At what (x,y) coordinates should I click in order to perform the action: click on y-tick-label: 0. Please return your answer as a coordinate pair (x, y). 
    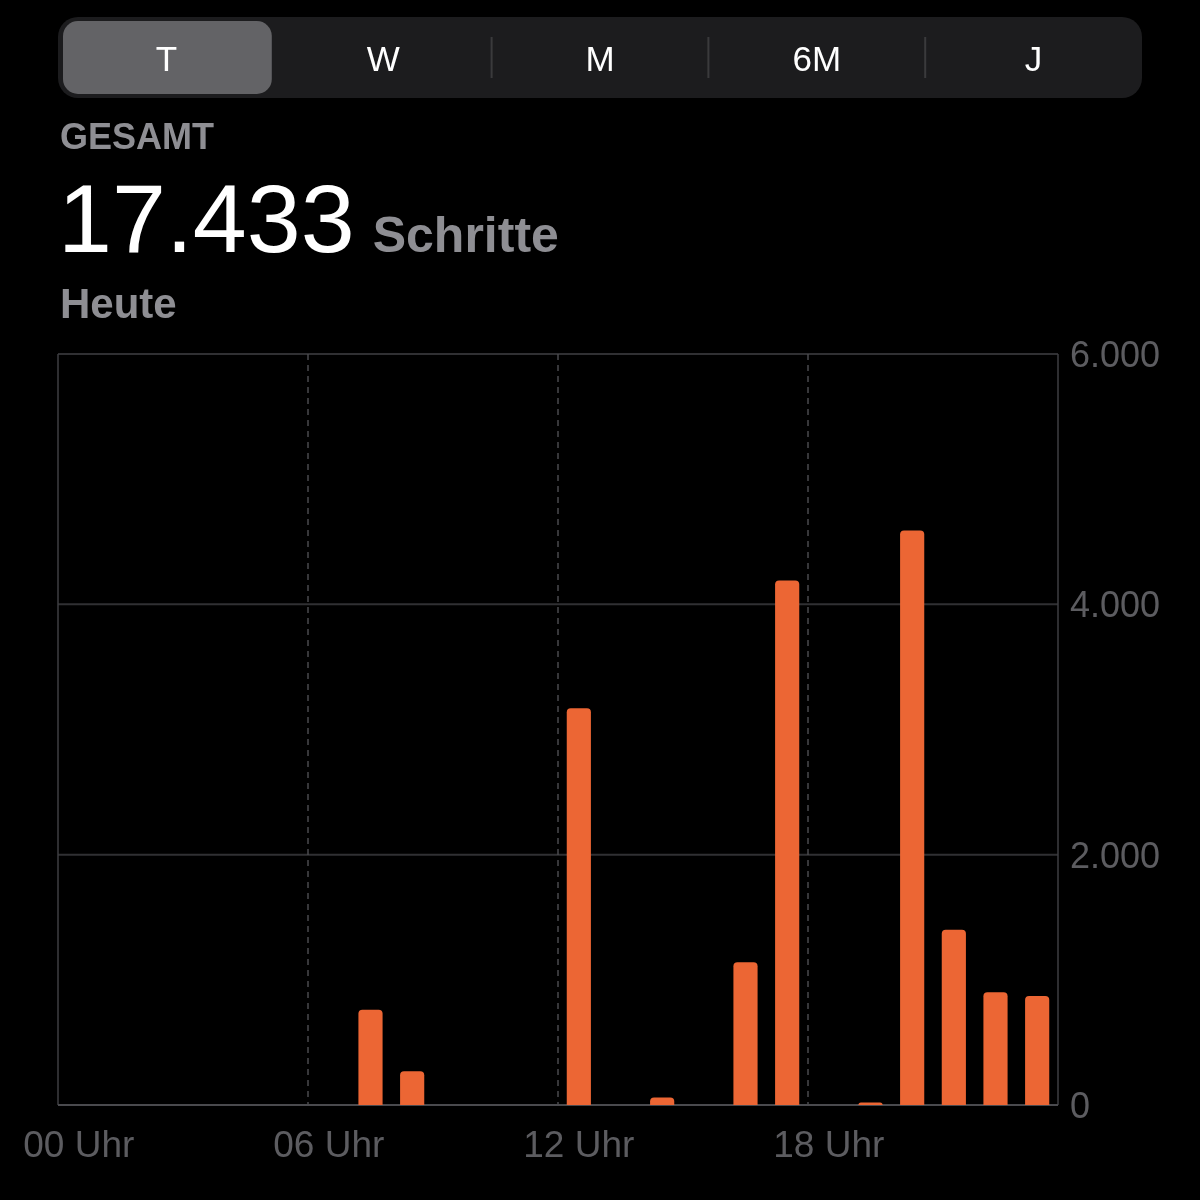
    Looking at the image, I should click on (1080, 1105).